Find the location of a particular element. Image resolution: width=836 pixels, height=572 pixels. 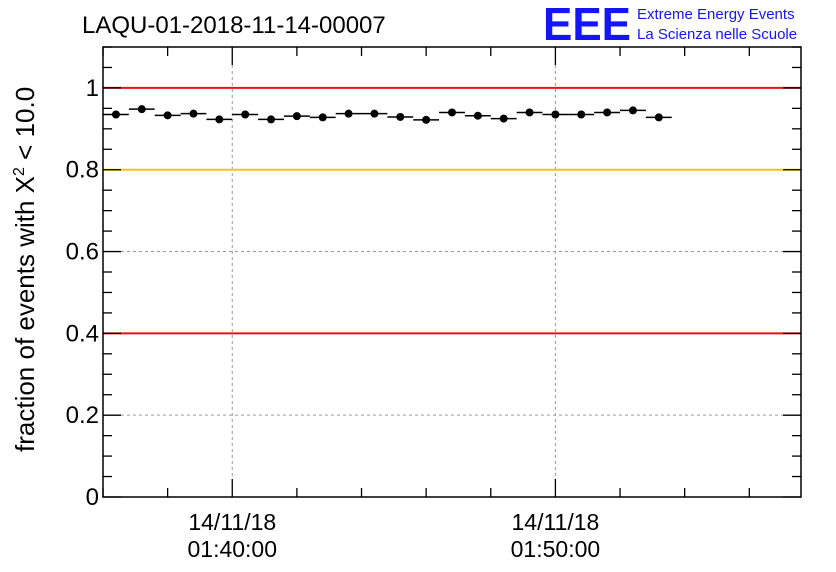

eee-logo-line2: La Scienza nelle Scuole is located at coordinates (717, 34).